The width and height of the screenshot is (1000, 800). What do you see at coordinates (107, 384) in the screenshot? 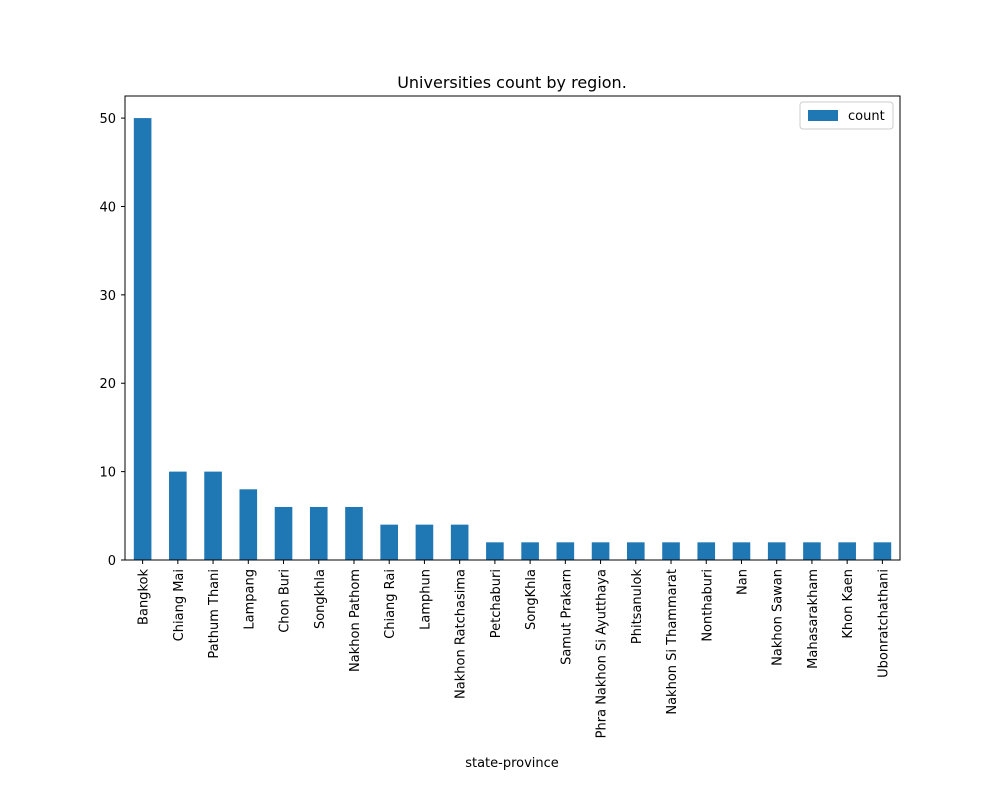
I see `y-tick-label: 20` at bounding box center [107, 384].